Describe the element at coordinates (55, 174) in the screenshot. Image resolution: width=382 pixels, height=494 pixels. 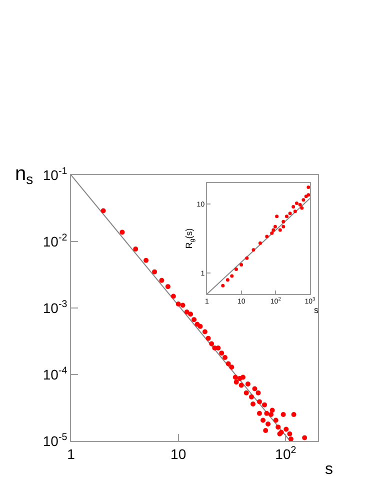
I see `y-tick-label: 10$^{-1}$` at that location.